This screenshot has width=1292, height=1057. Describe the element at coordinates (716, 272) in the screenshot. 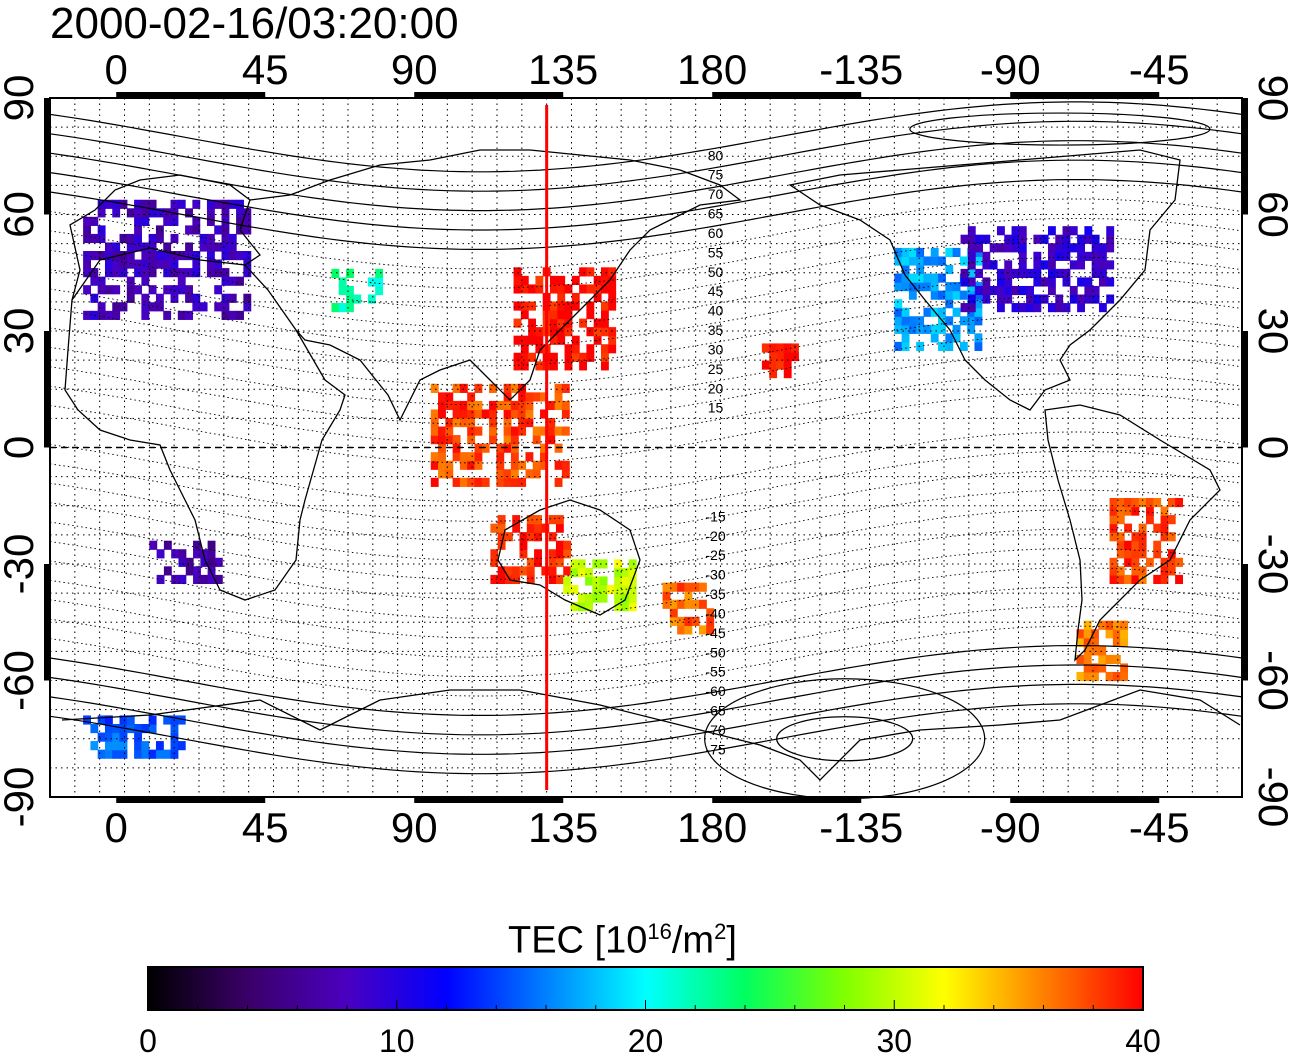

I see `contour-label: 50` at that location.